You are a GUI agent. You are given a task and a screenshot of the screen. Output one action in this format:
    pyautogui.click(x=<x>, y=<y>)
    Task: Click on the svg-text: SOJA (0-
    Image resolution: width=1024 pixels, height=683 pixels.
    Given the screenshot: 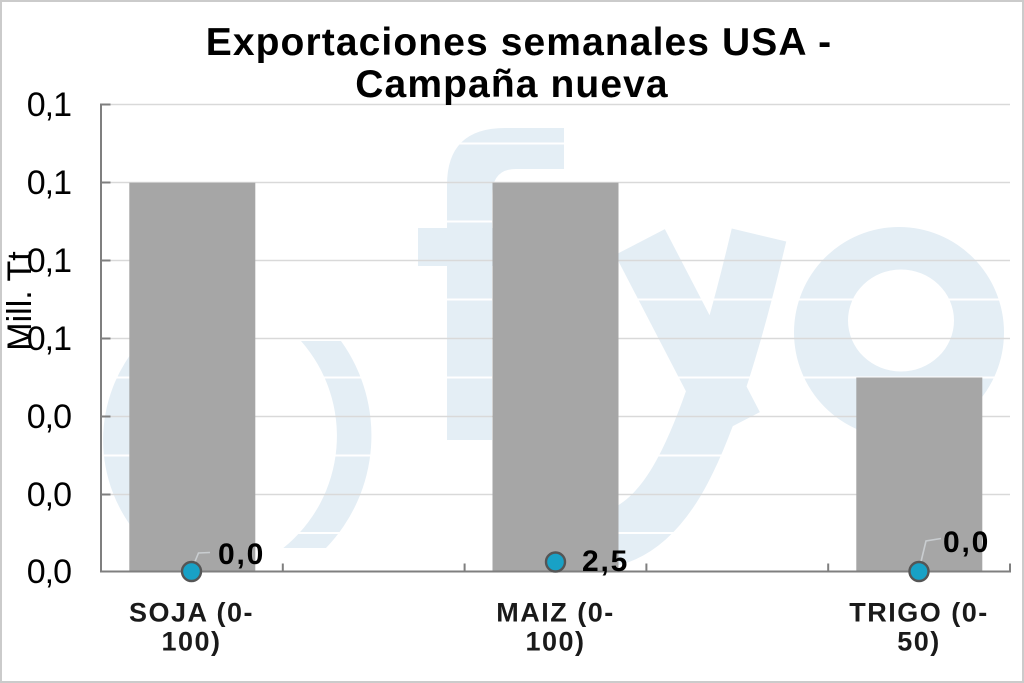 What is the action you would take?
    pyautogui.click(x=191, y=613)
    